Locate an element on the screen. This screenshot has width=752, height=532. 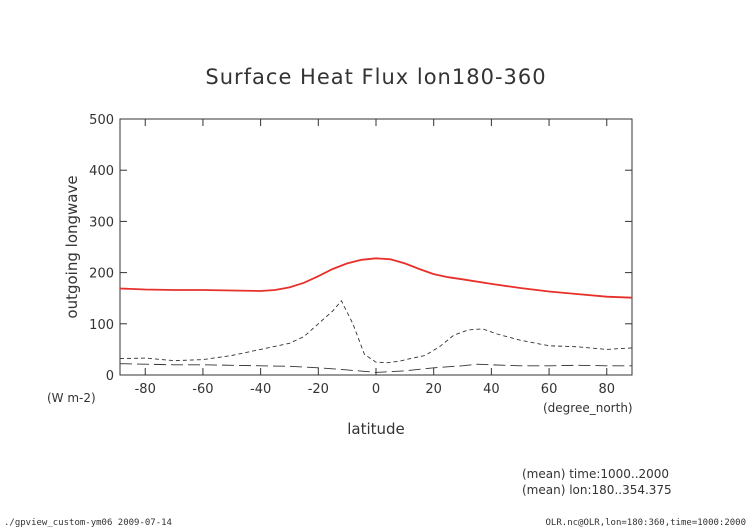
y-tick-label: 100 is located at coordinates (101, 325).